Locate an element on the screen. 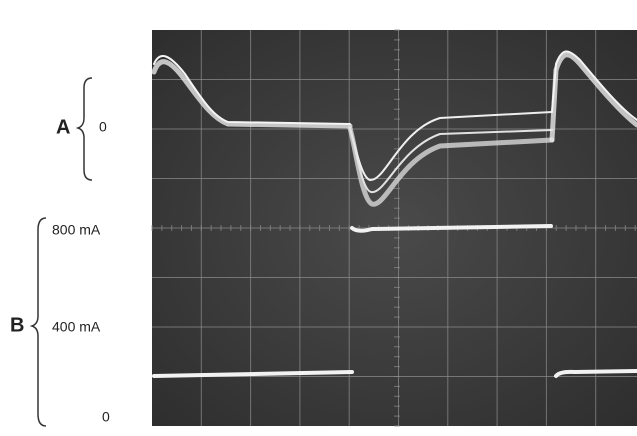 This screenshot has height=436, width=637. channel-b-level: 0 is located at coordinates (106, 417).